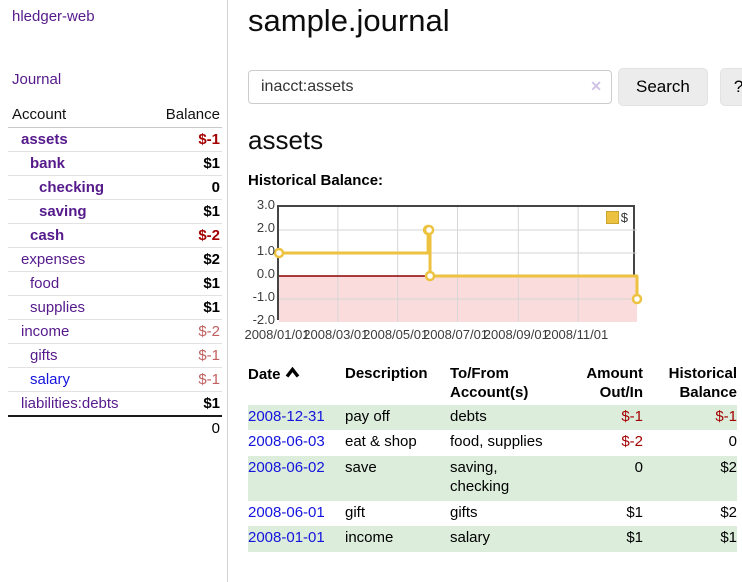  What do you see at coordinates (468, 416) in the screenshot?
I see `transaction-accounts: debts` at bounding box center [468, 416].